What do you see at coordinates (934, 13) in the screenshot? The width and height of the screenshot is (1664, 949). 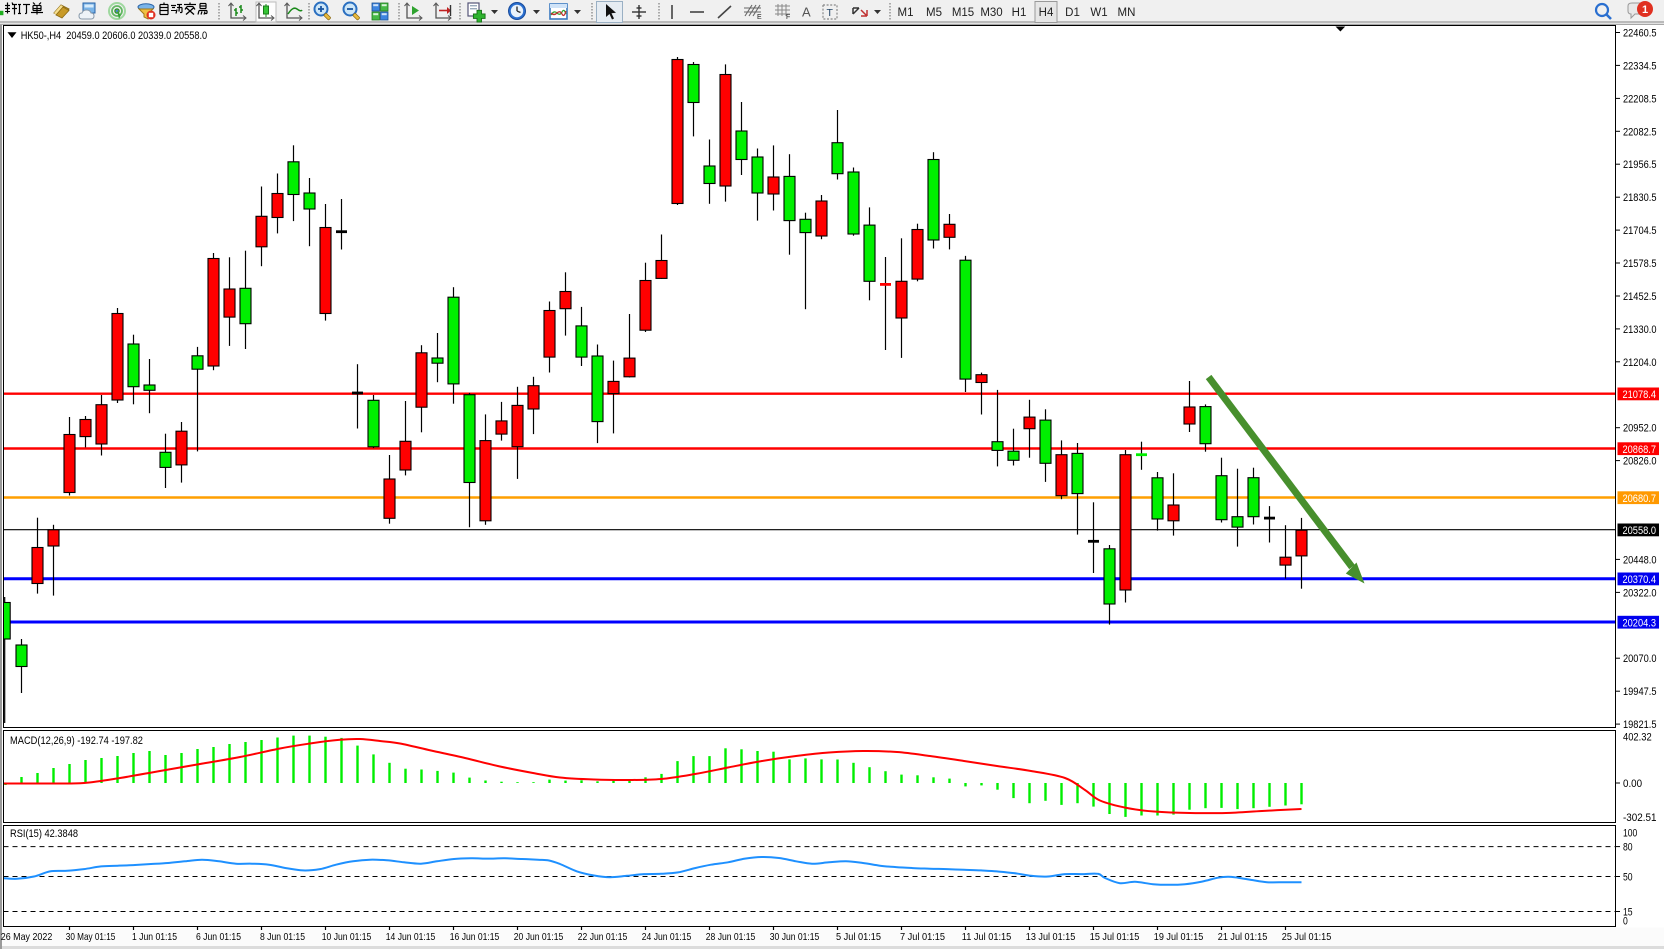 I see `svg-text: M5` at bounding box center [934, 13].